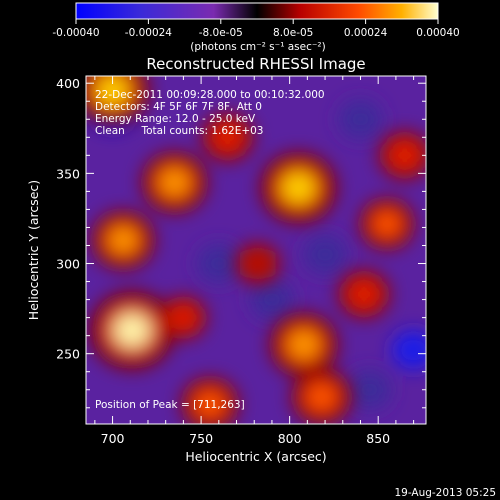  Describe the element at coordinates (445, 493) in the screenshot. I see `footer-date: 19-Aug-2013 05:25` at that location.